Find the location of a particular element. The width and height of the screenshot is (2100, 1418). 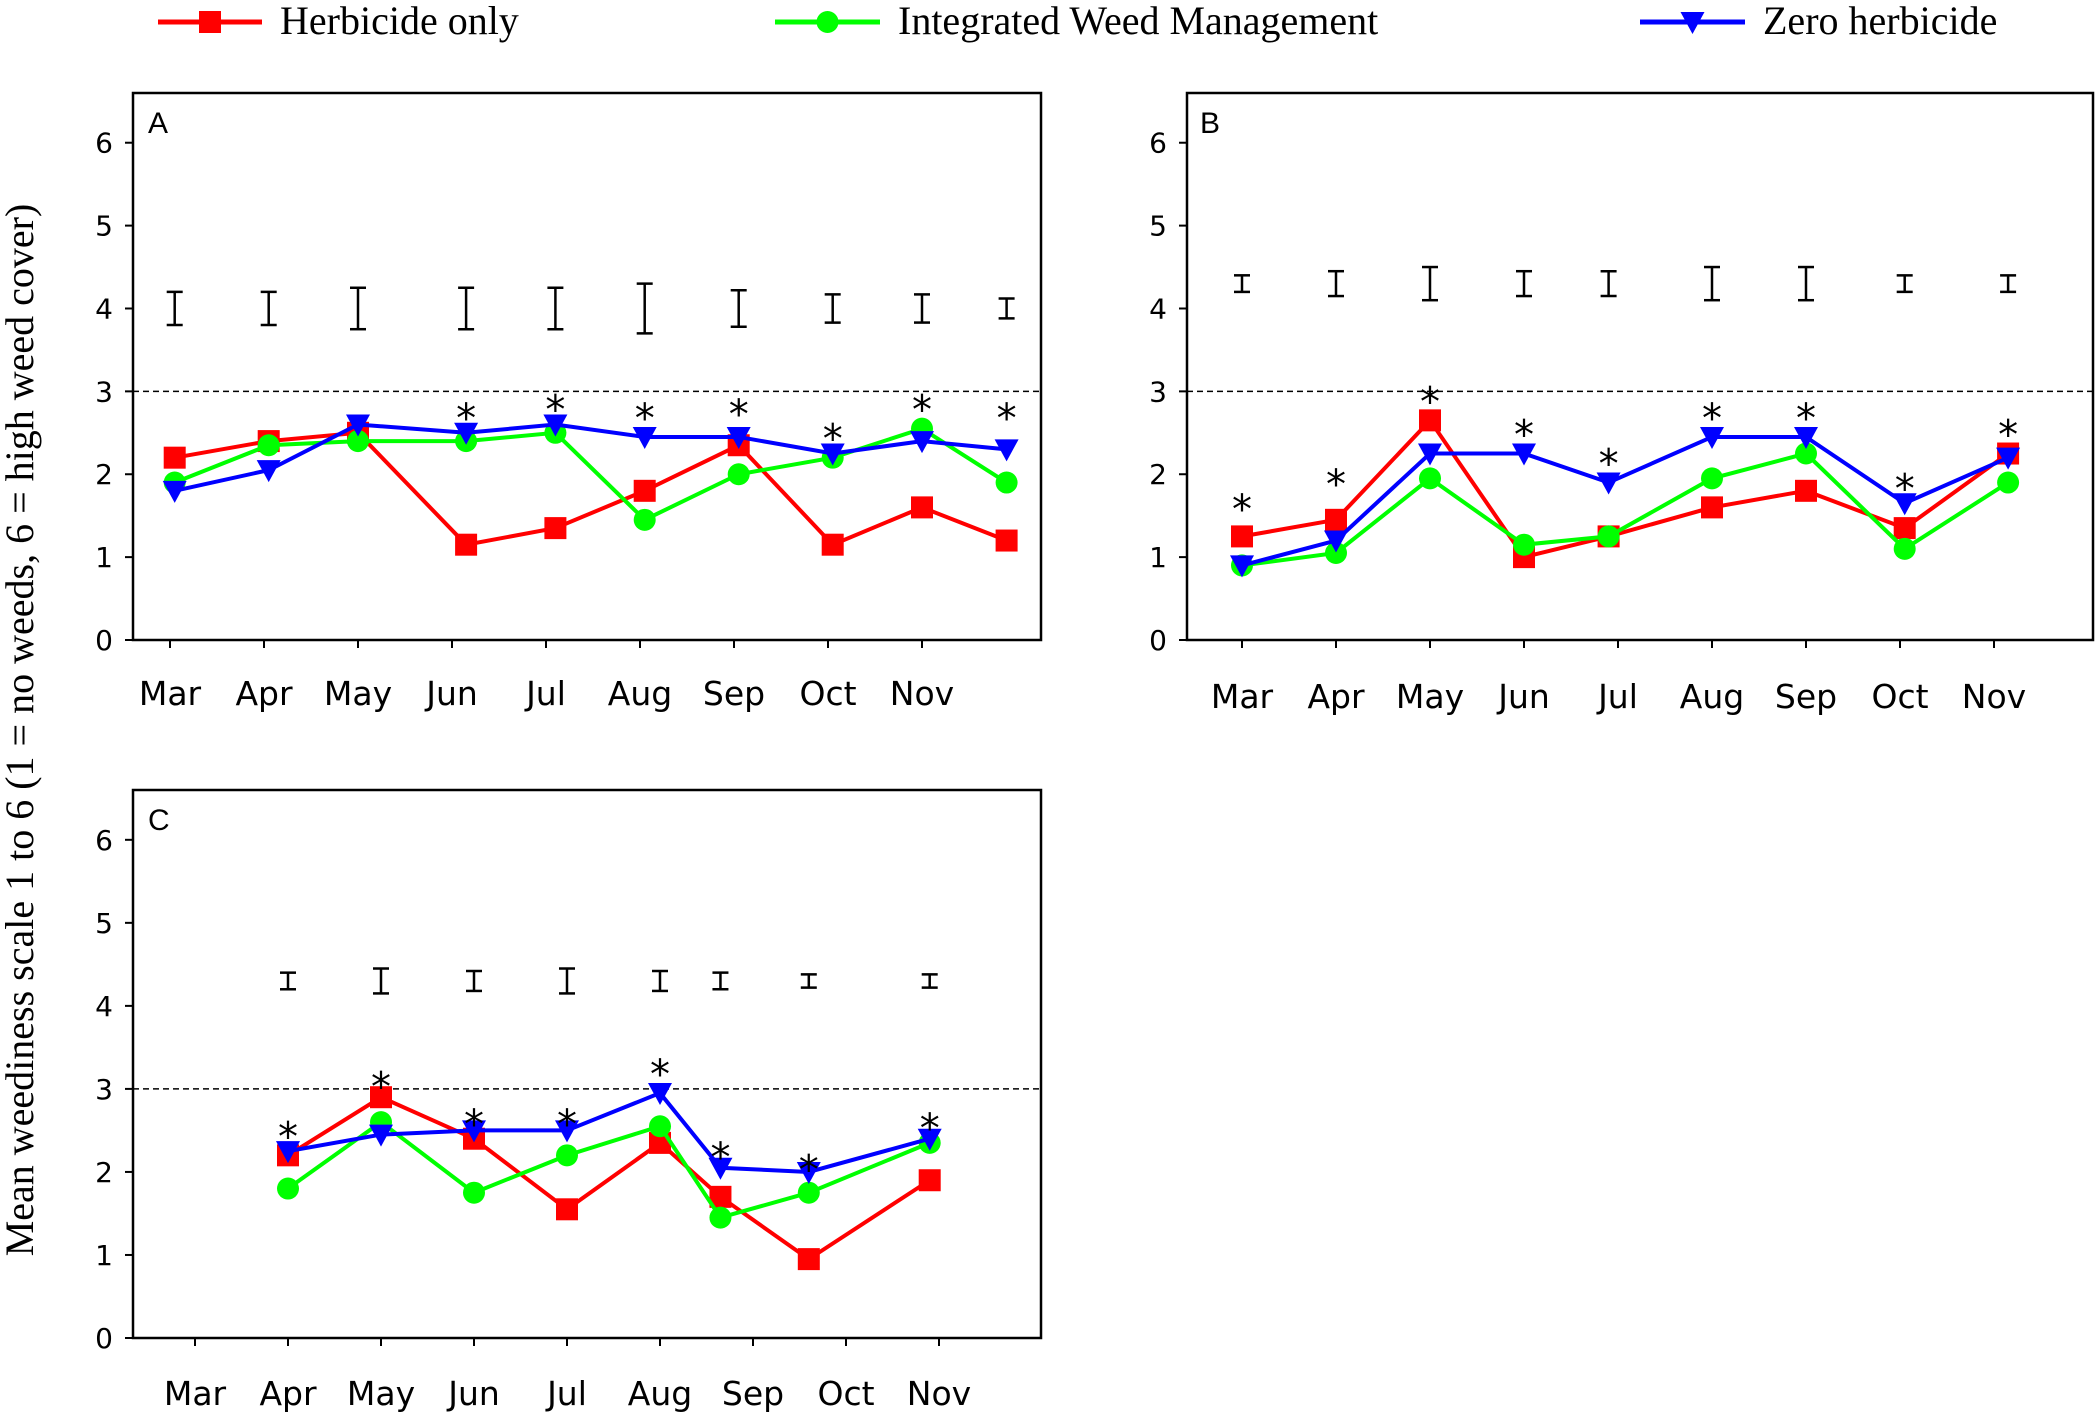

series-iwm is located at coordinates (590, 474).